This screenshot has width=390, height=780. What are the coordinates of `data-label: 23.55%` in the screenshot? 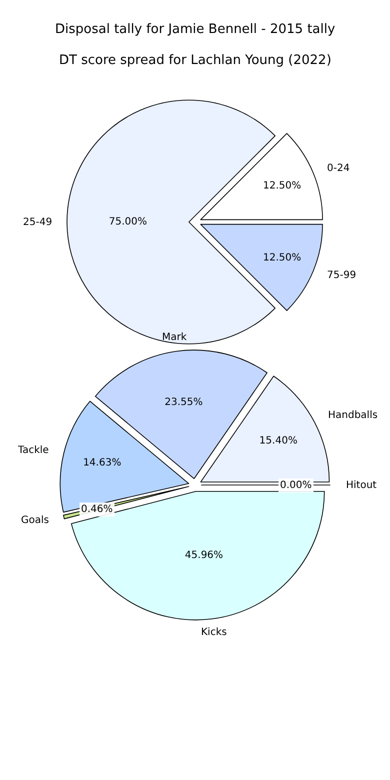 It's located at (183, 402).